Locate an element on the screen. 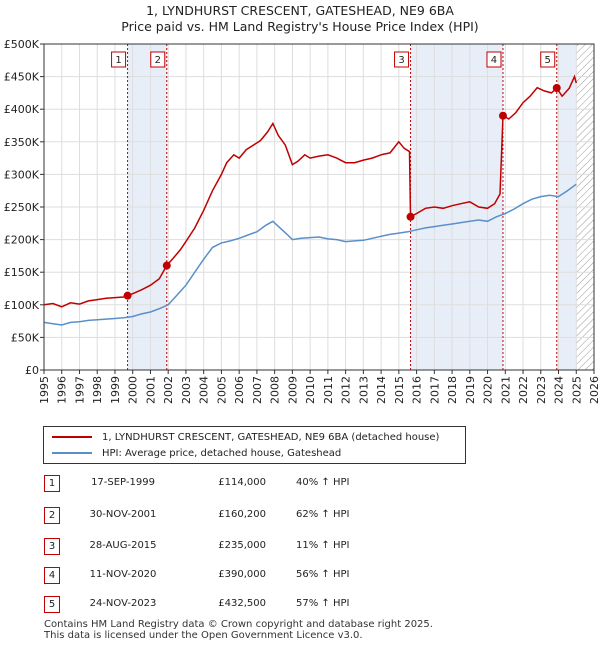  x-tick-label: 2001 is located at coordinates (150, 390).